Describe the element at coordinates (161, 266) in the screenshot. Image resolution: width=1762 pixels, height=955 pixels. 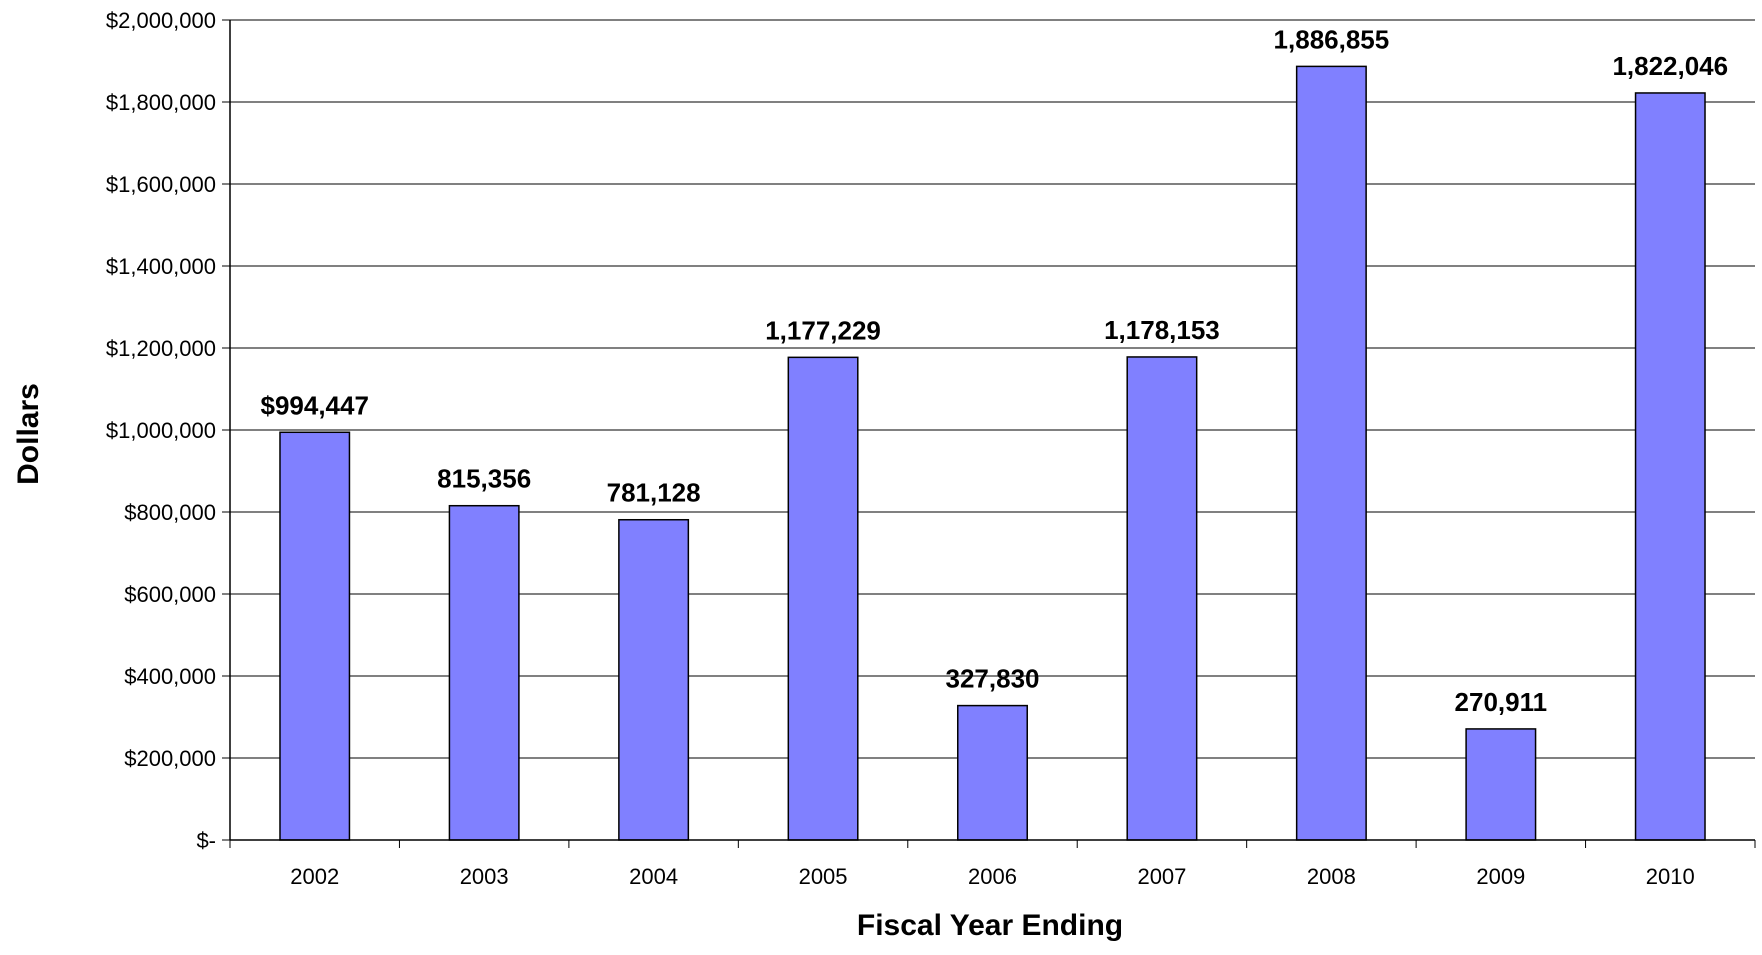
I see `y-tick-label: $1,400,000` at that location.